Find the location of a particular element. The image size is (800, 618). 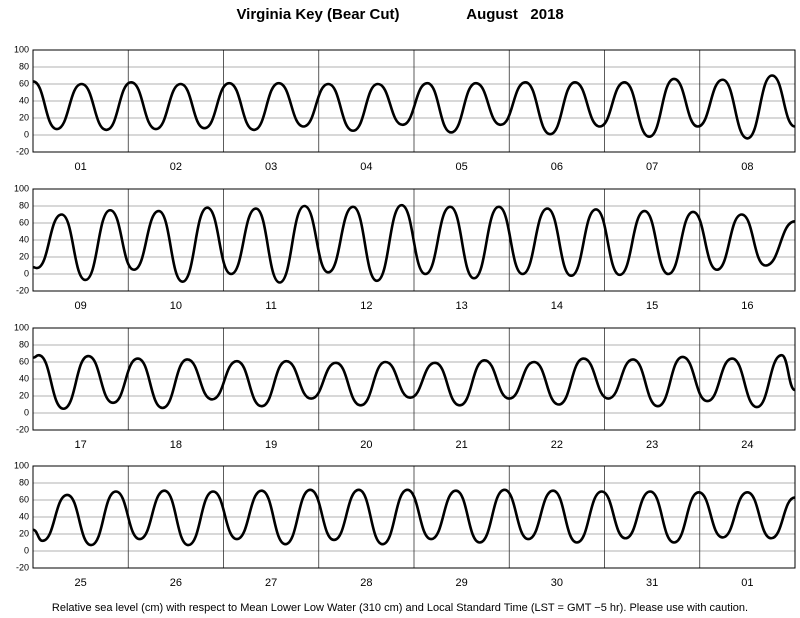

x-tick-label: 10 is located at coordinates (176, 306).